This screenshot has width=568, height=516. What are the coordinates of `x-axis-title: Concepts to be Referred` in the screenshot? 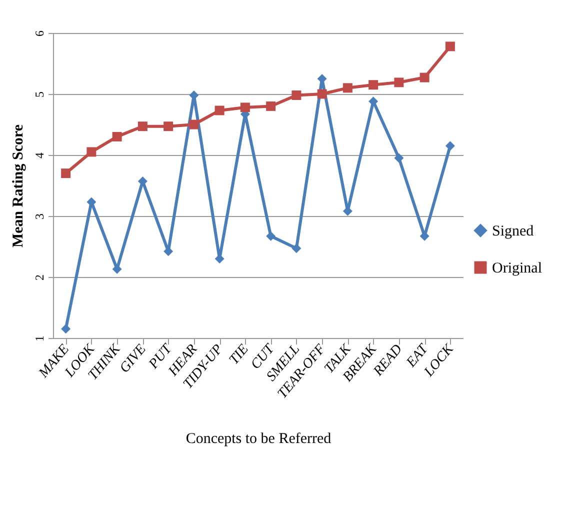 It's located at (259, 439).